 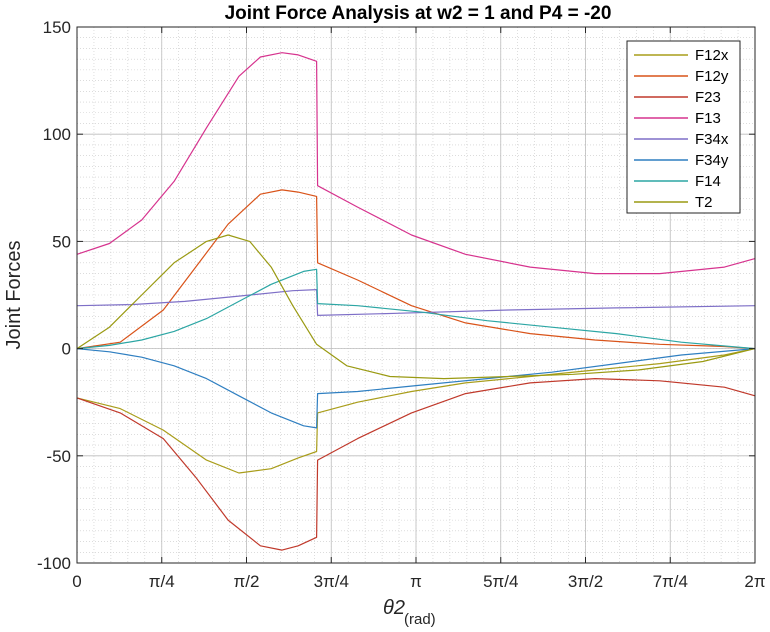 I want to click on legend-label-f12y: F12y, so click(x=712, y=76).